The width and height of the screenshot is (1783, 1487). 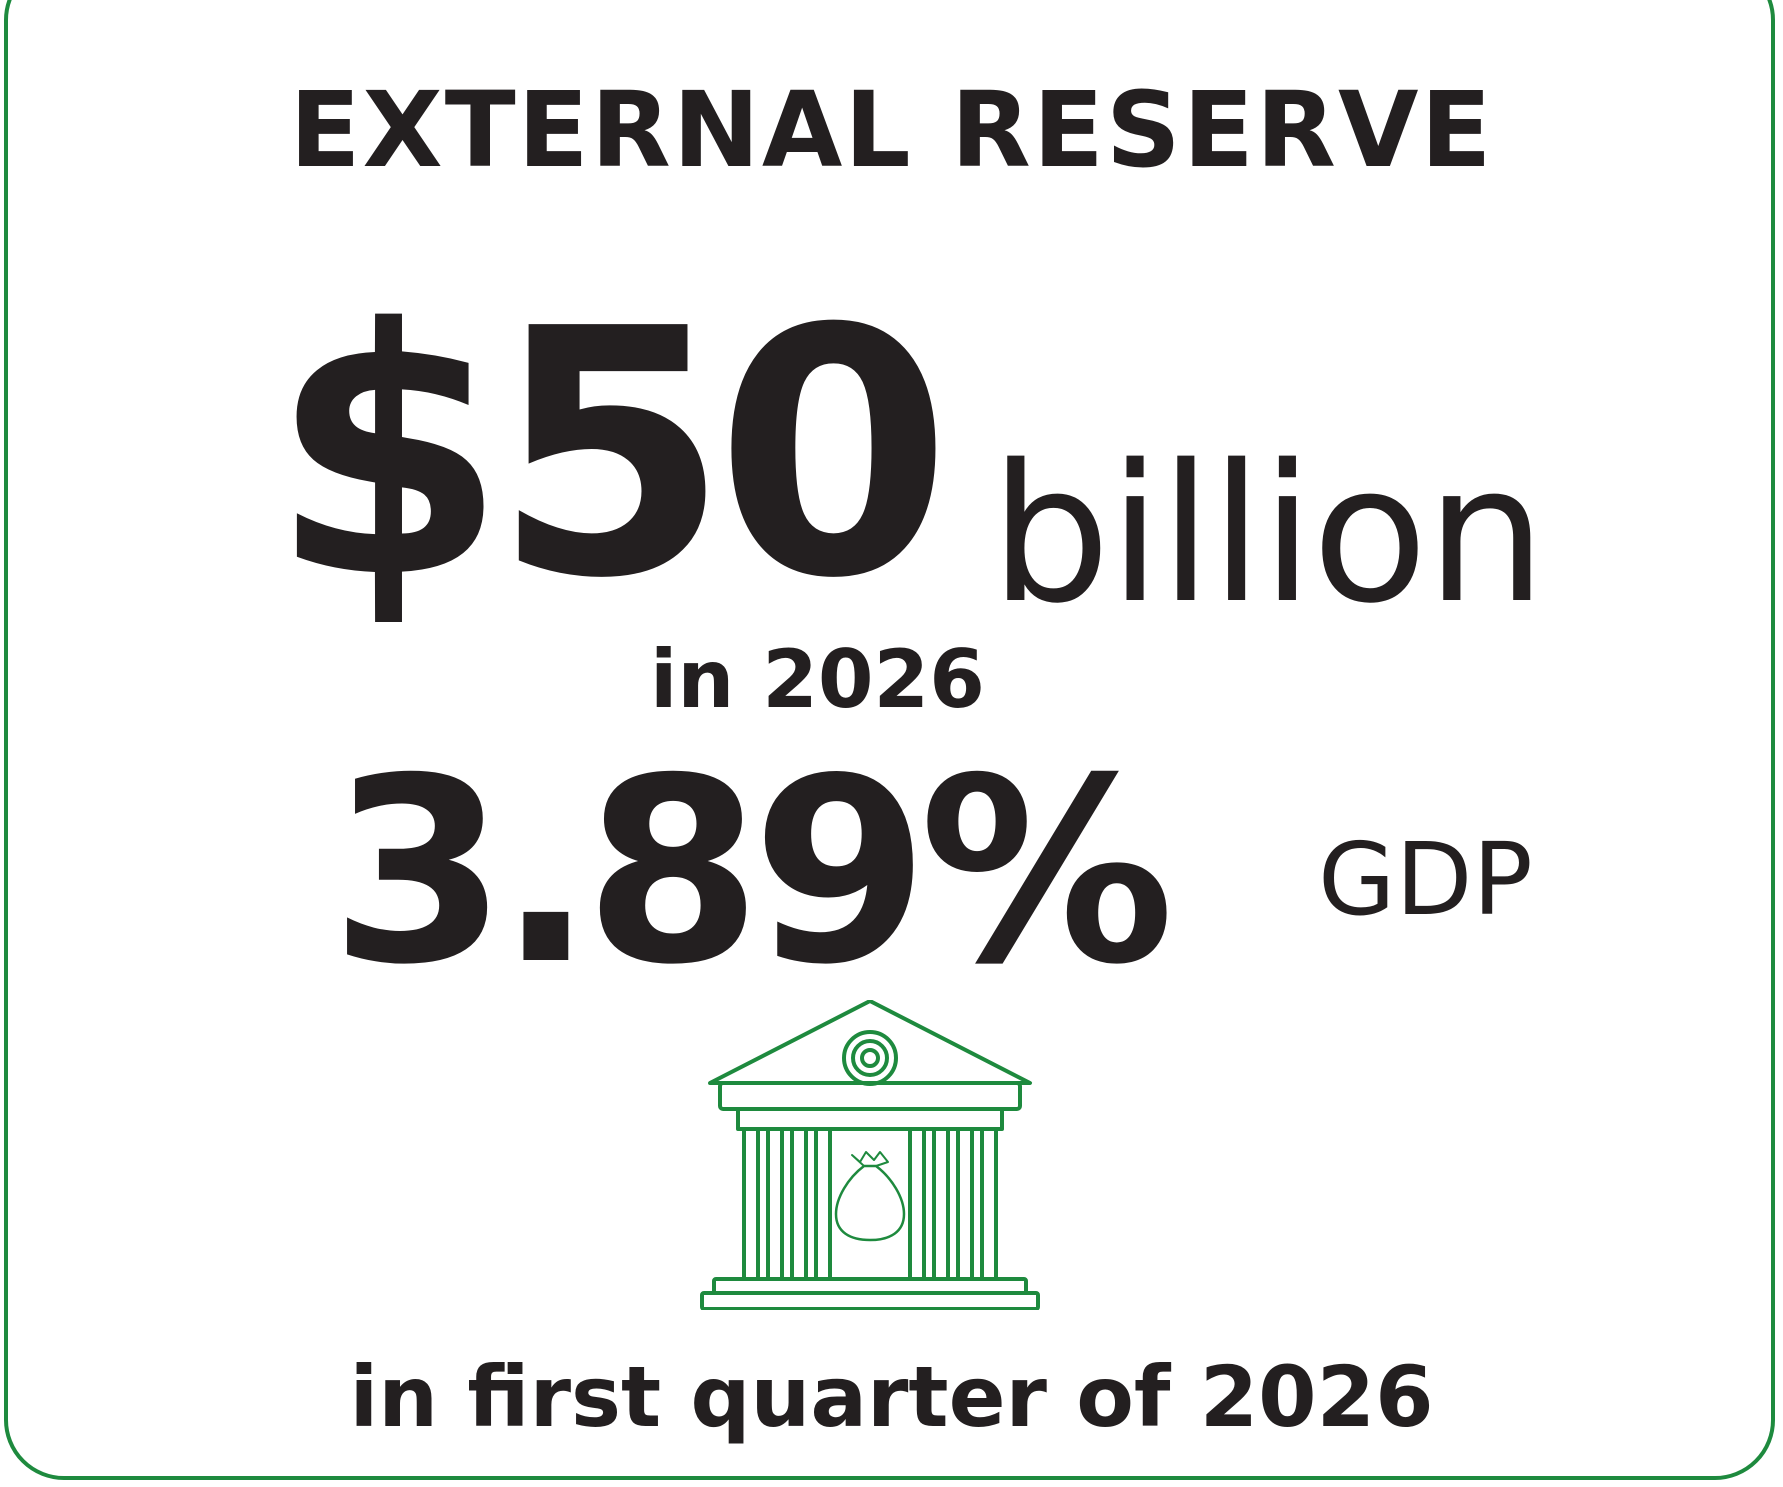 What do you see at coordinates (891, 1397) in the screenshot?
I see `footer-note: in first quarter of 2026` at bounding box center [891, 1397].